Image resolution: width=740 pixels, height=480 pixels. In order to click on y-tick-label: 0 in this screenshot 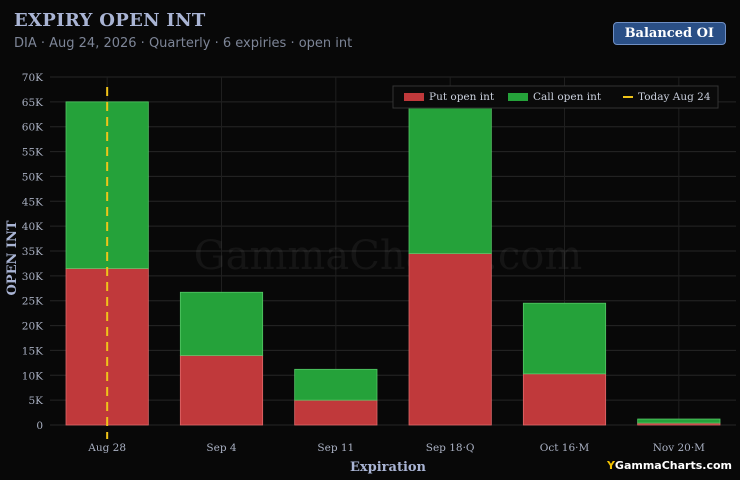, I will do `click(39, 426)`.